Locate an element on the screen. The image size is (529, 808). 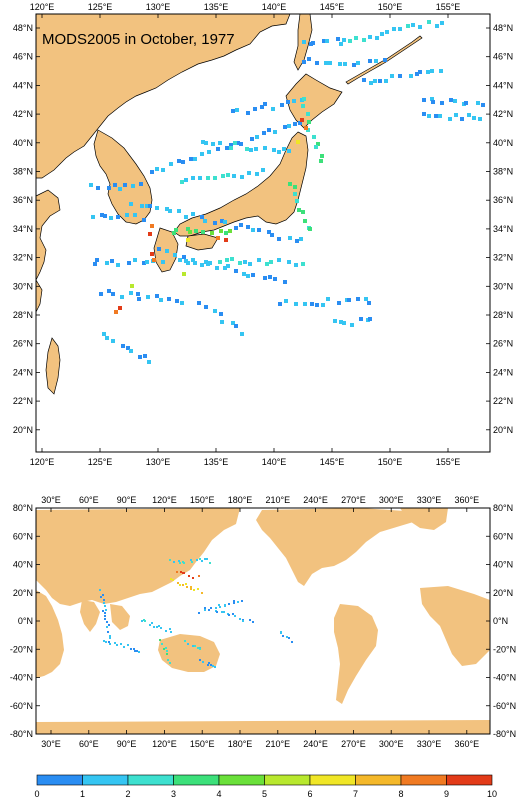
regional-lat-label-right: 32°N is located at coordinates (503, 258).